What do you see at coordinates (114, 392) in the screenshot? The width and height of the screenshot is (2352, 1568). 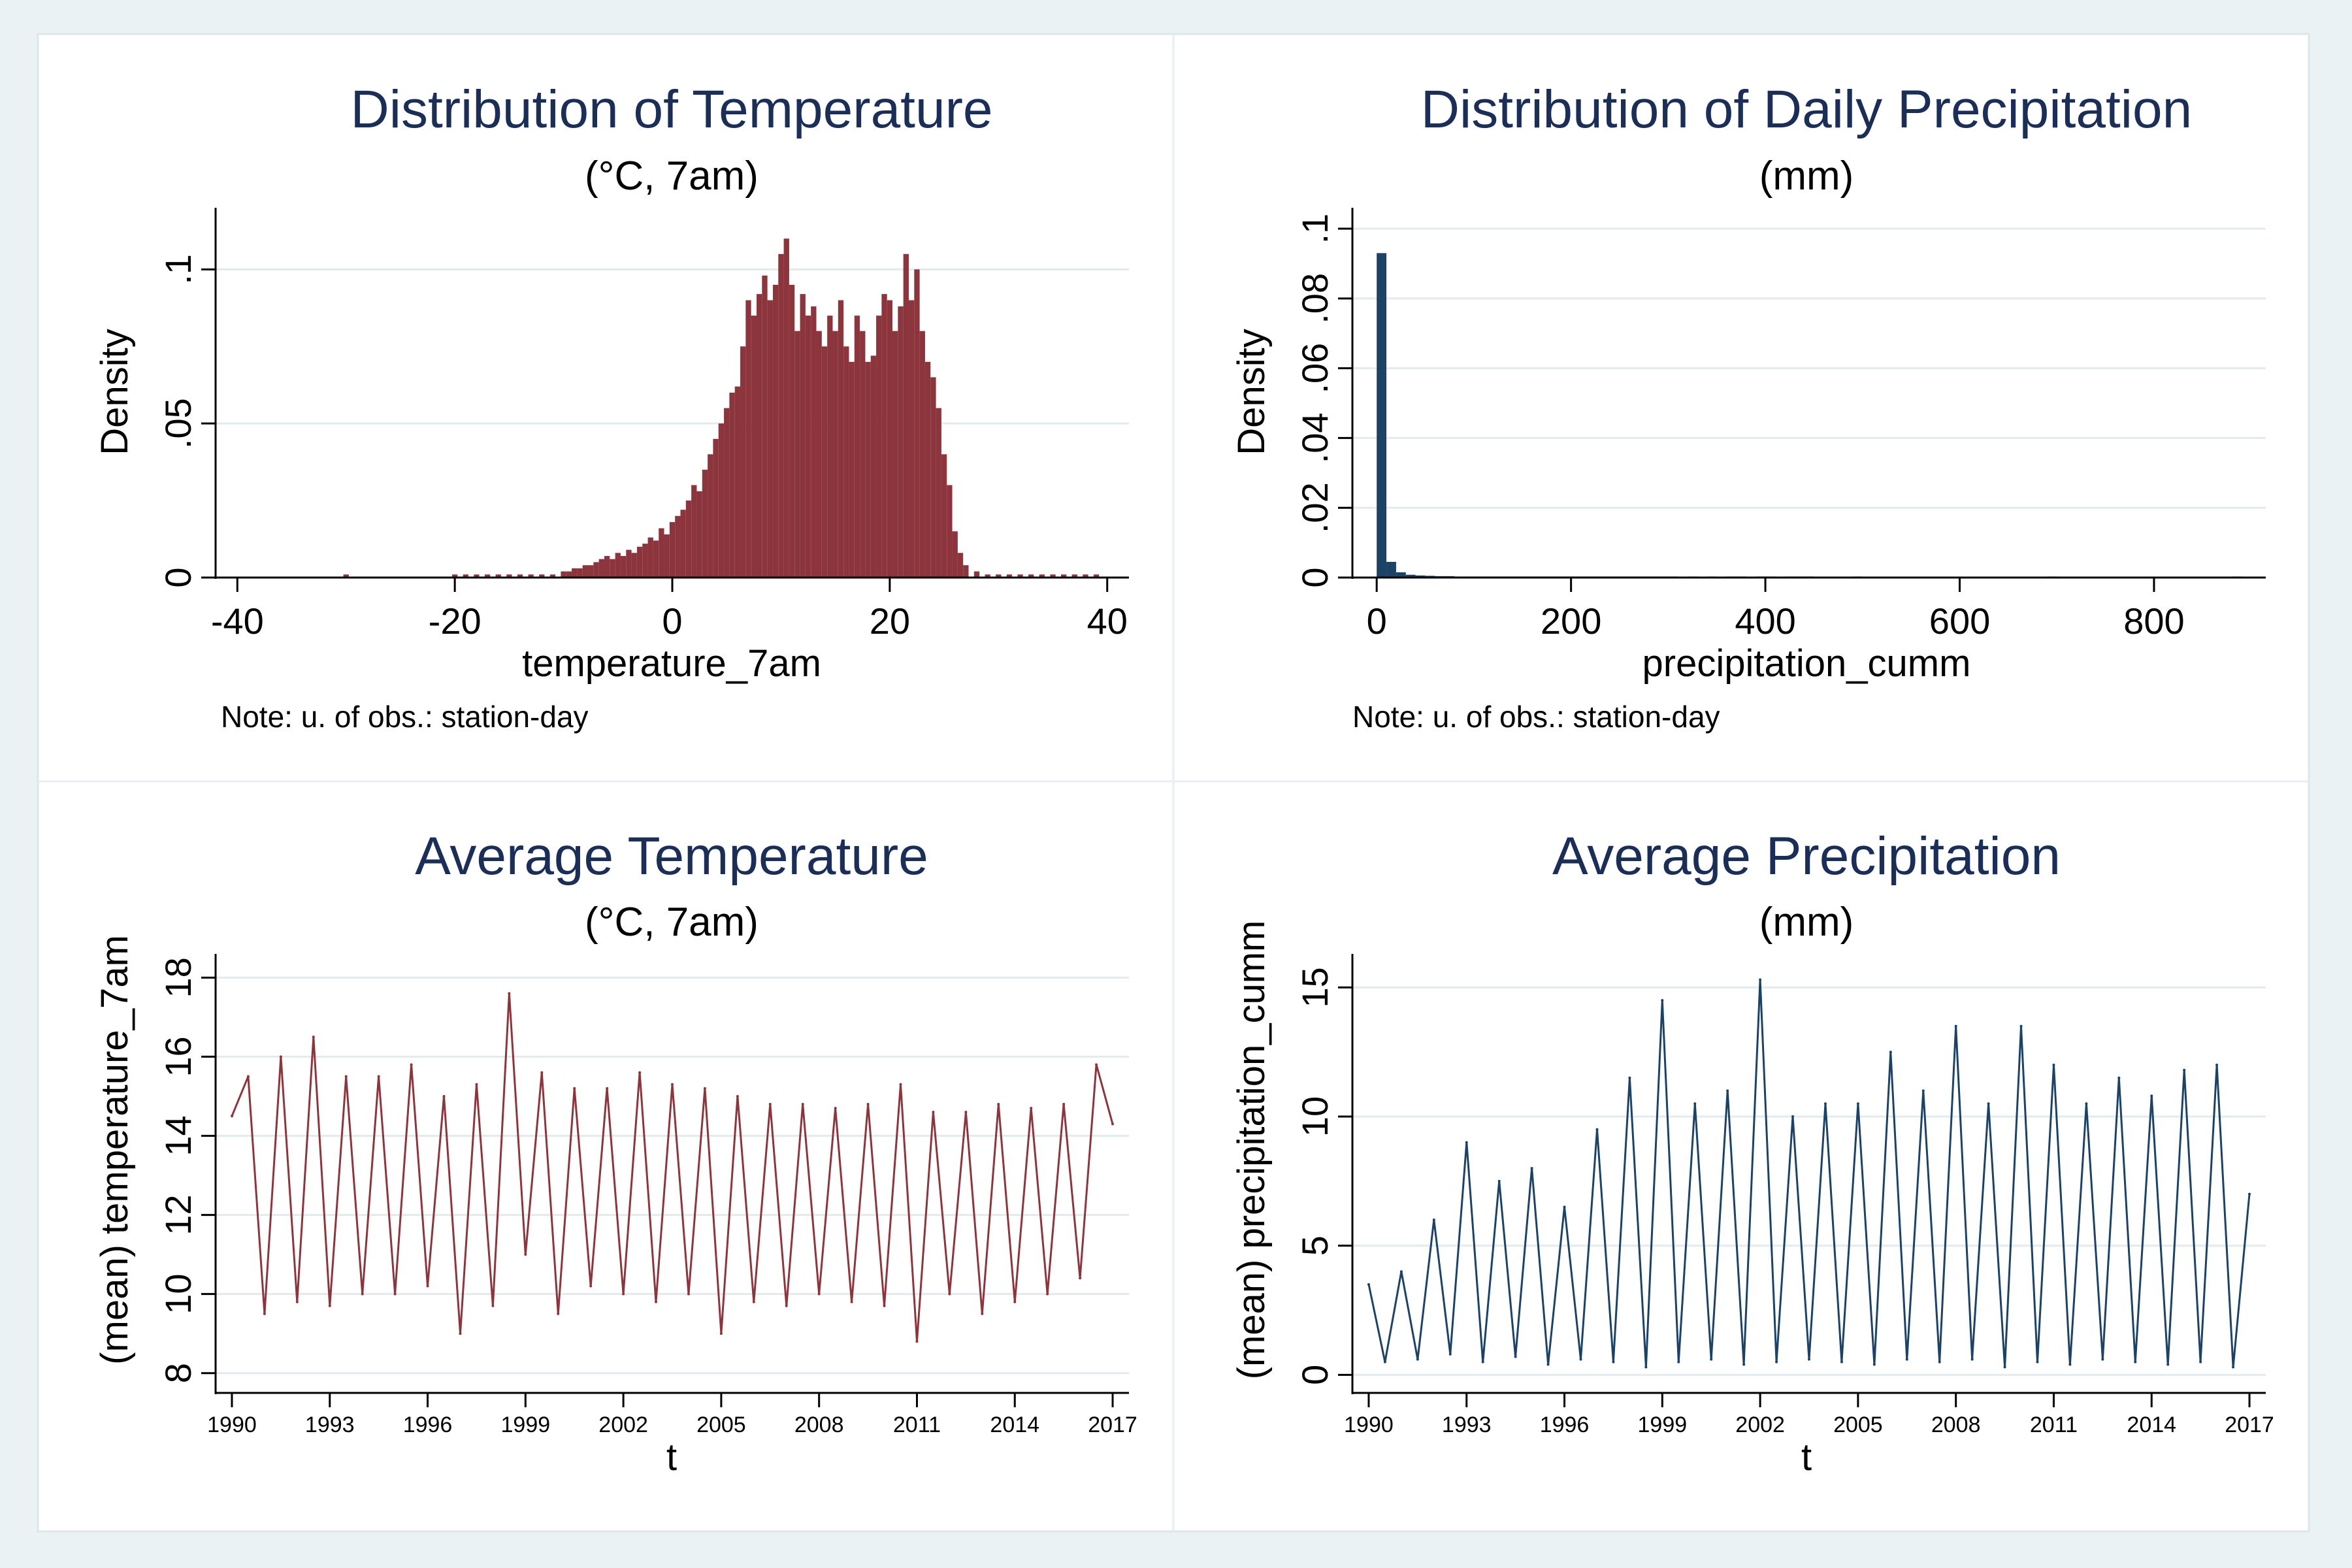 I see `y-axis-label: Density` at bounding box center [114, 392].